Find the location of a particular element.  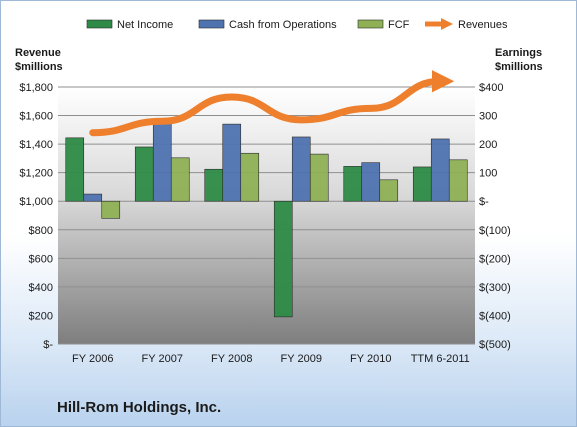

category-label: FY 2008 is located at coordinates (231, 359).